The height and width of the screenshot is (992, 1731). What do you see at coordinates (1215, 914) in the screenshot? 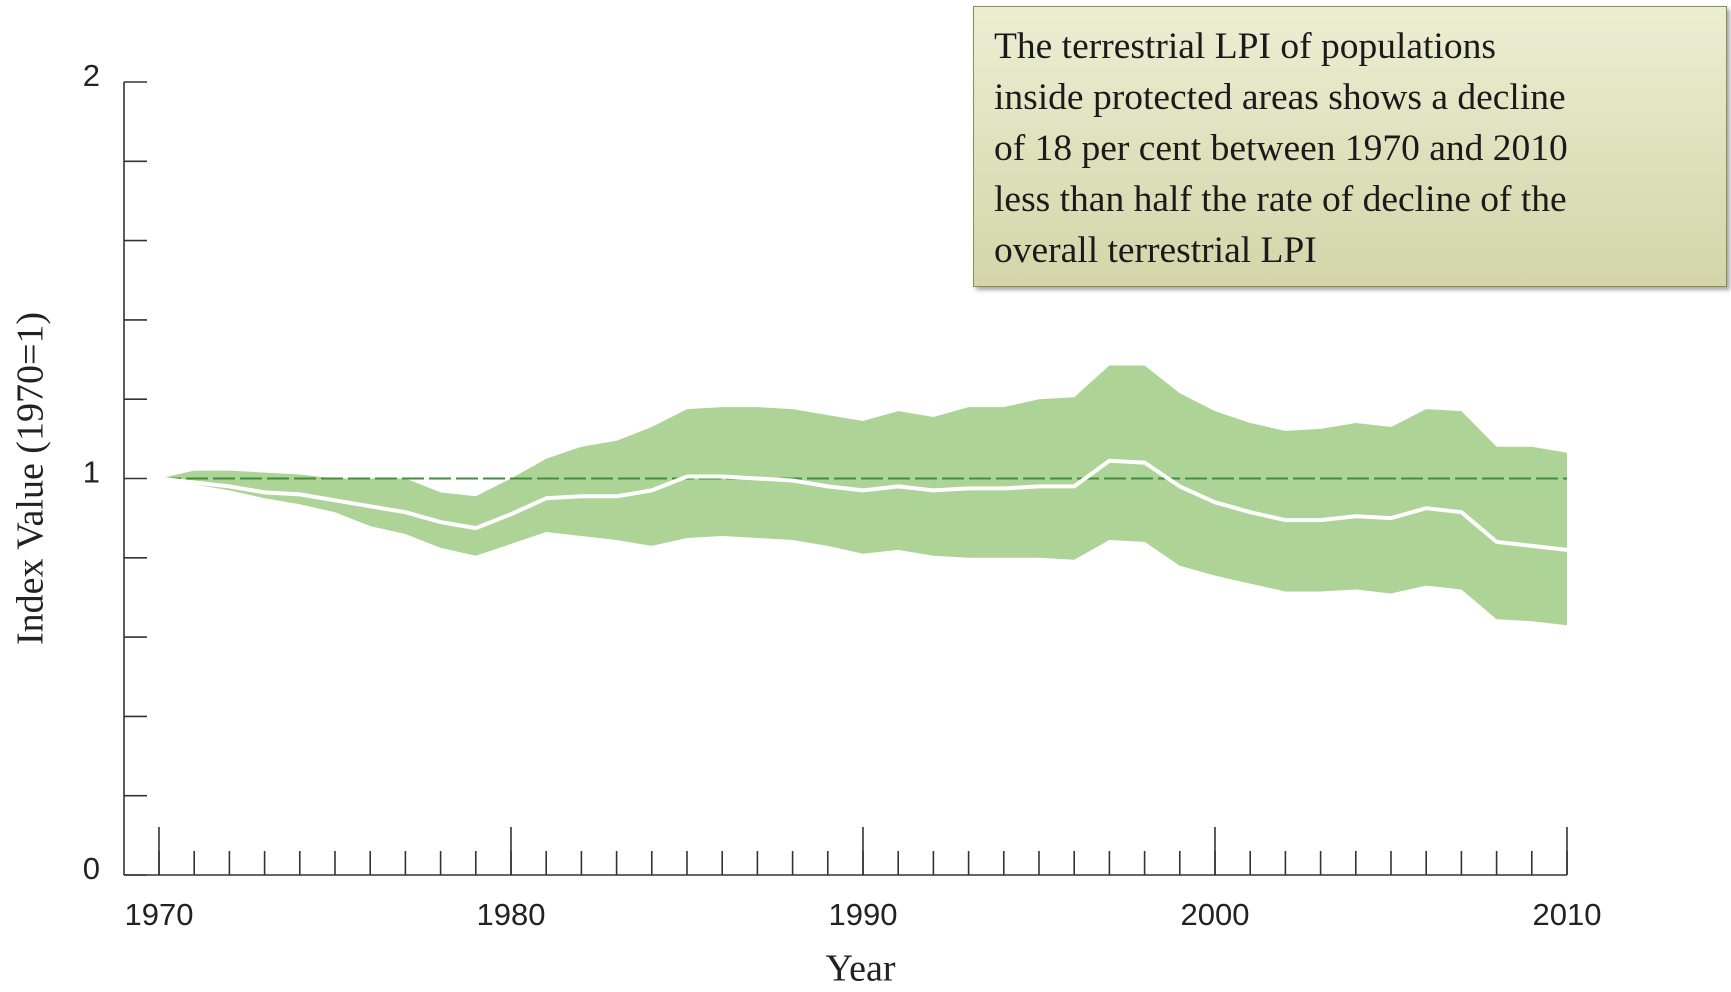
I see `x-tick-label: 2000` at bounding box center [1215, 914].